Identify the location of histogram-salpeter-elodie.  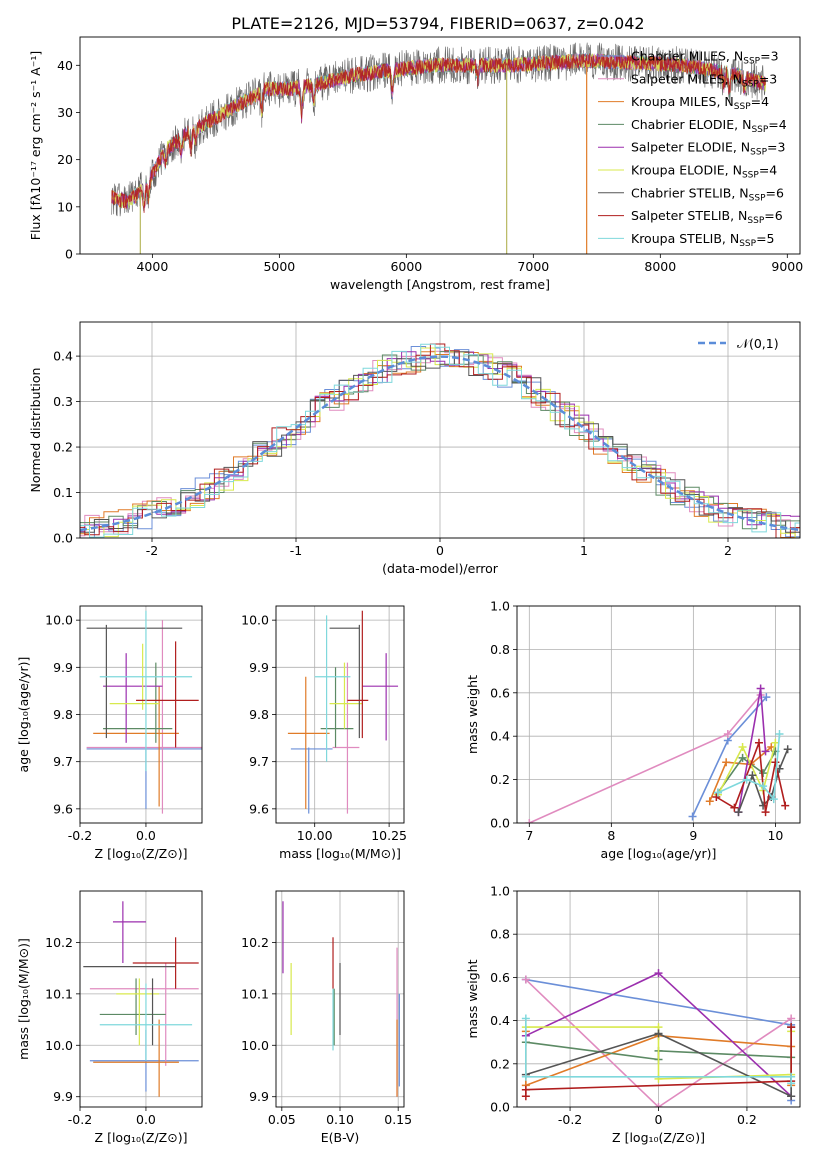
(440, 442).